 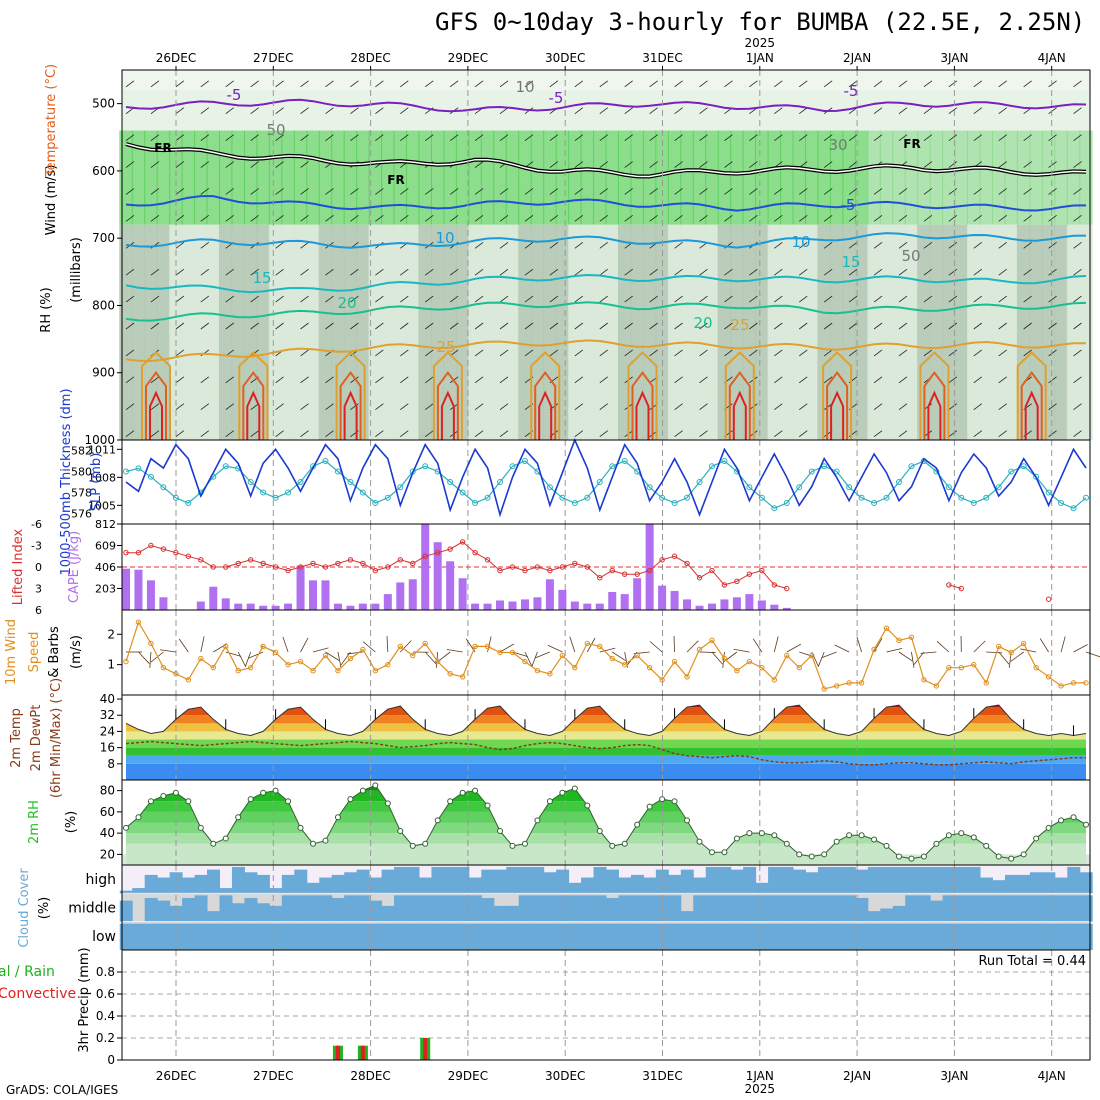 What do you see at coordinates (107, 791) in the screenshot?
I see `rh-tick-label: 80` at bounding box center [107, 791].